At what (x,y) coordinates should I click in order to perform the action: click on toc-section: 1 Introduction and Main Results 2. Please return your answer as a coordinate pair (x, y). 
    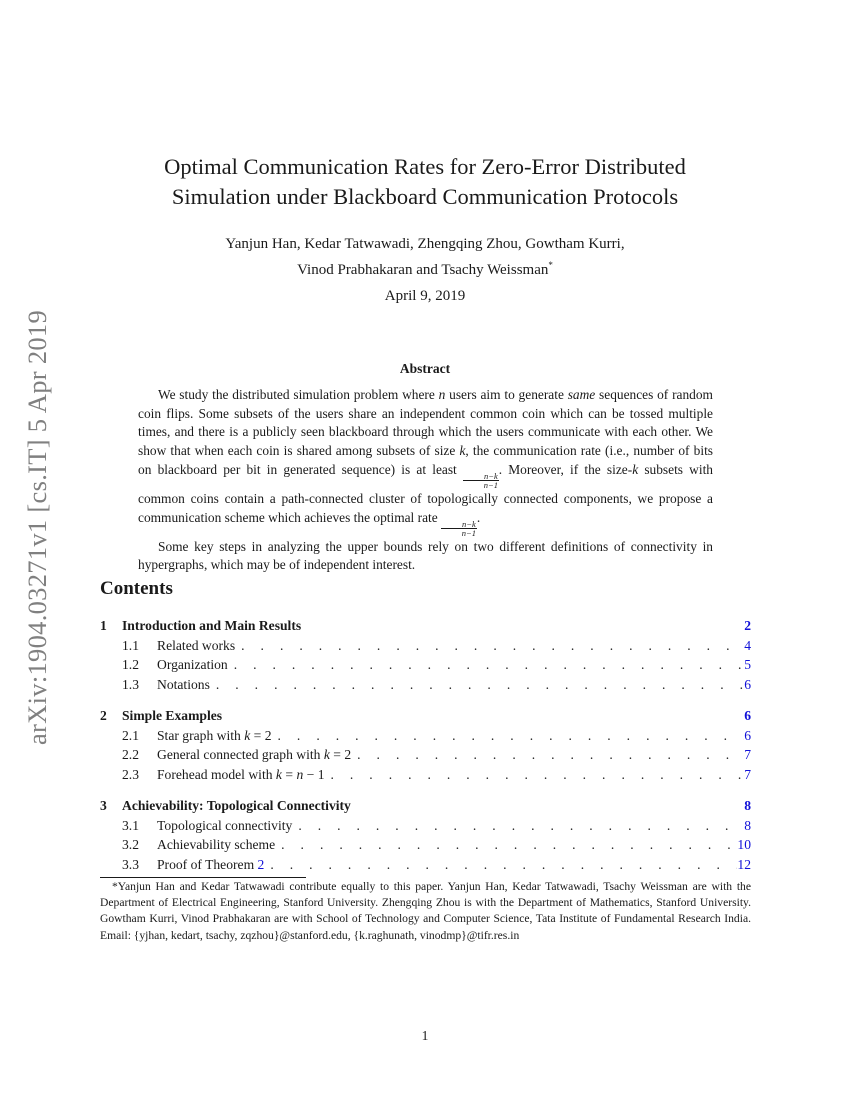
    Looking at the image, I should click on (425, 626).